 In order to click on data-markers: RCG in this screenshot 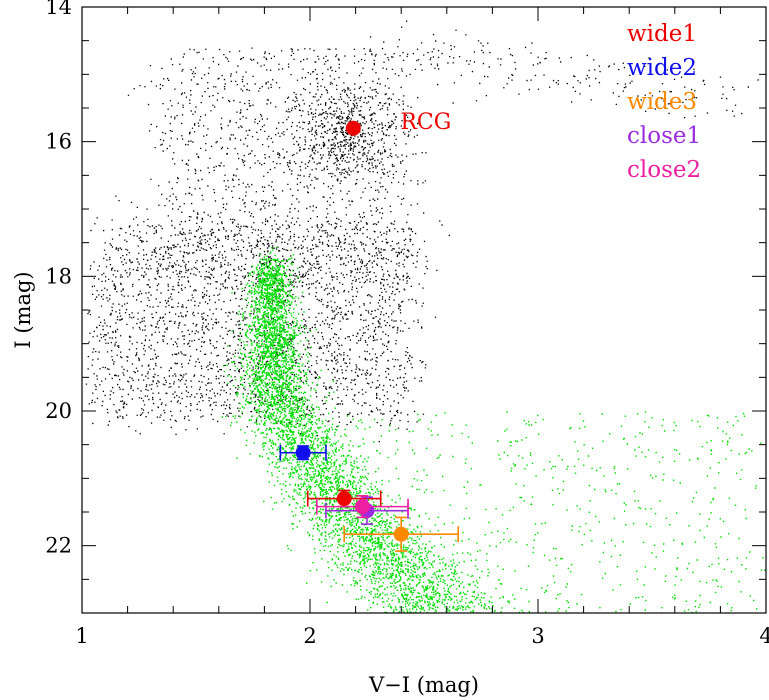, I will do `click(369, 331)`.